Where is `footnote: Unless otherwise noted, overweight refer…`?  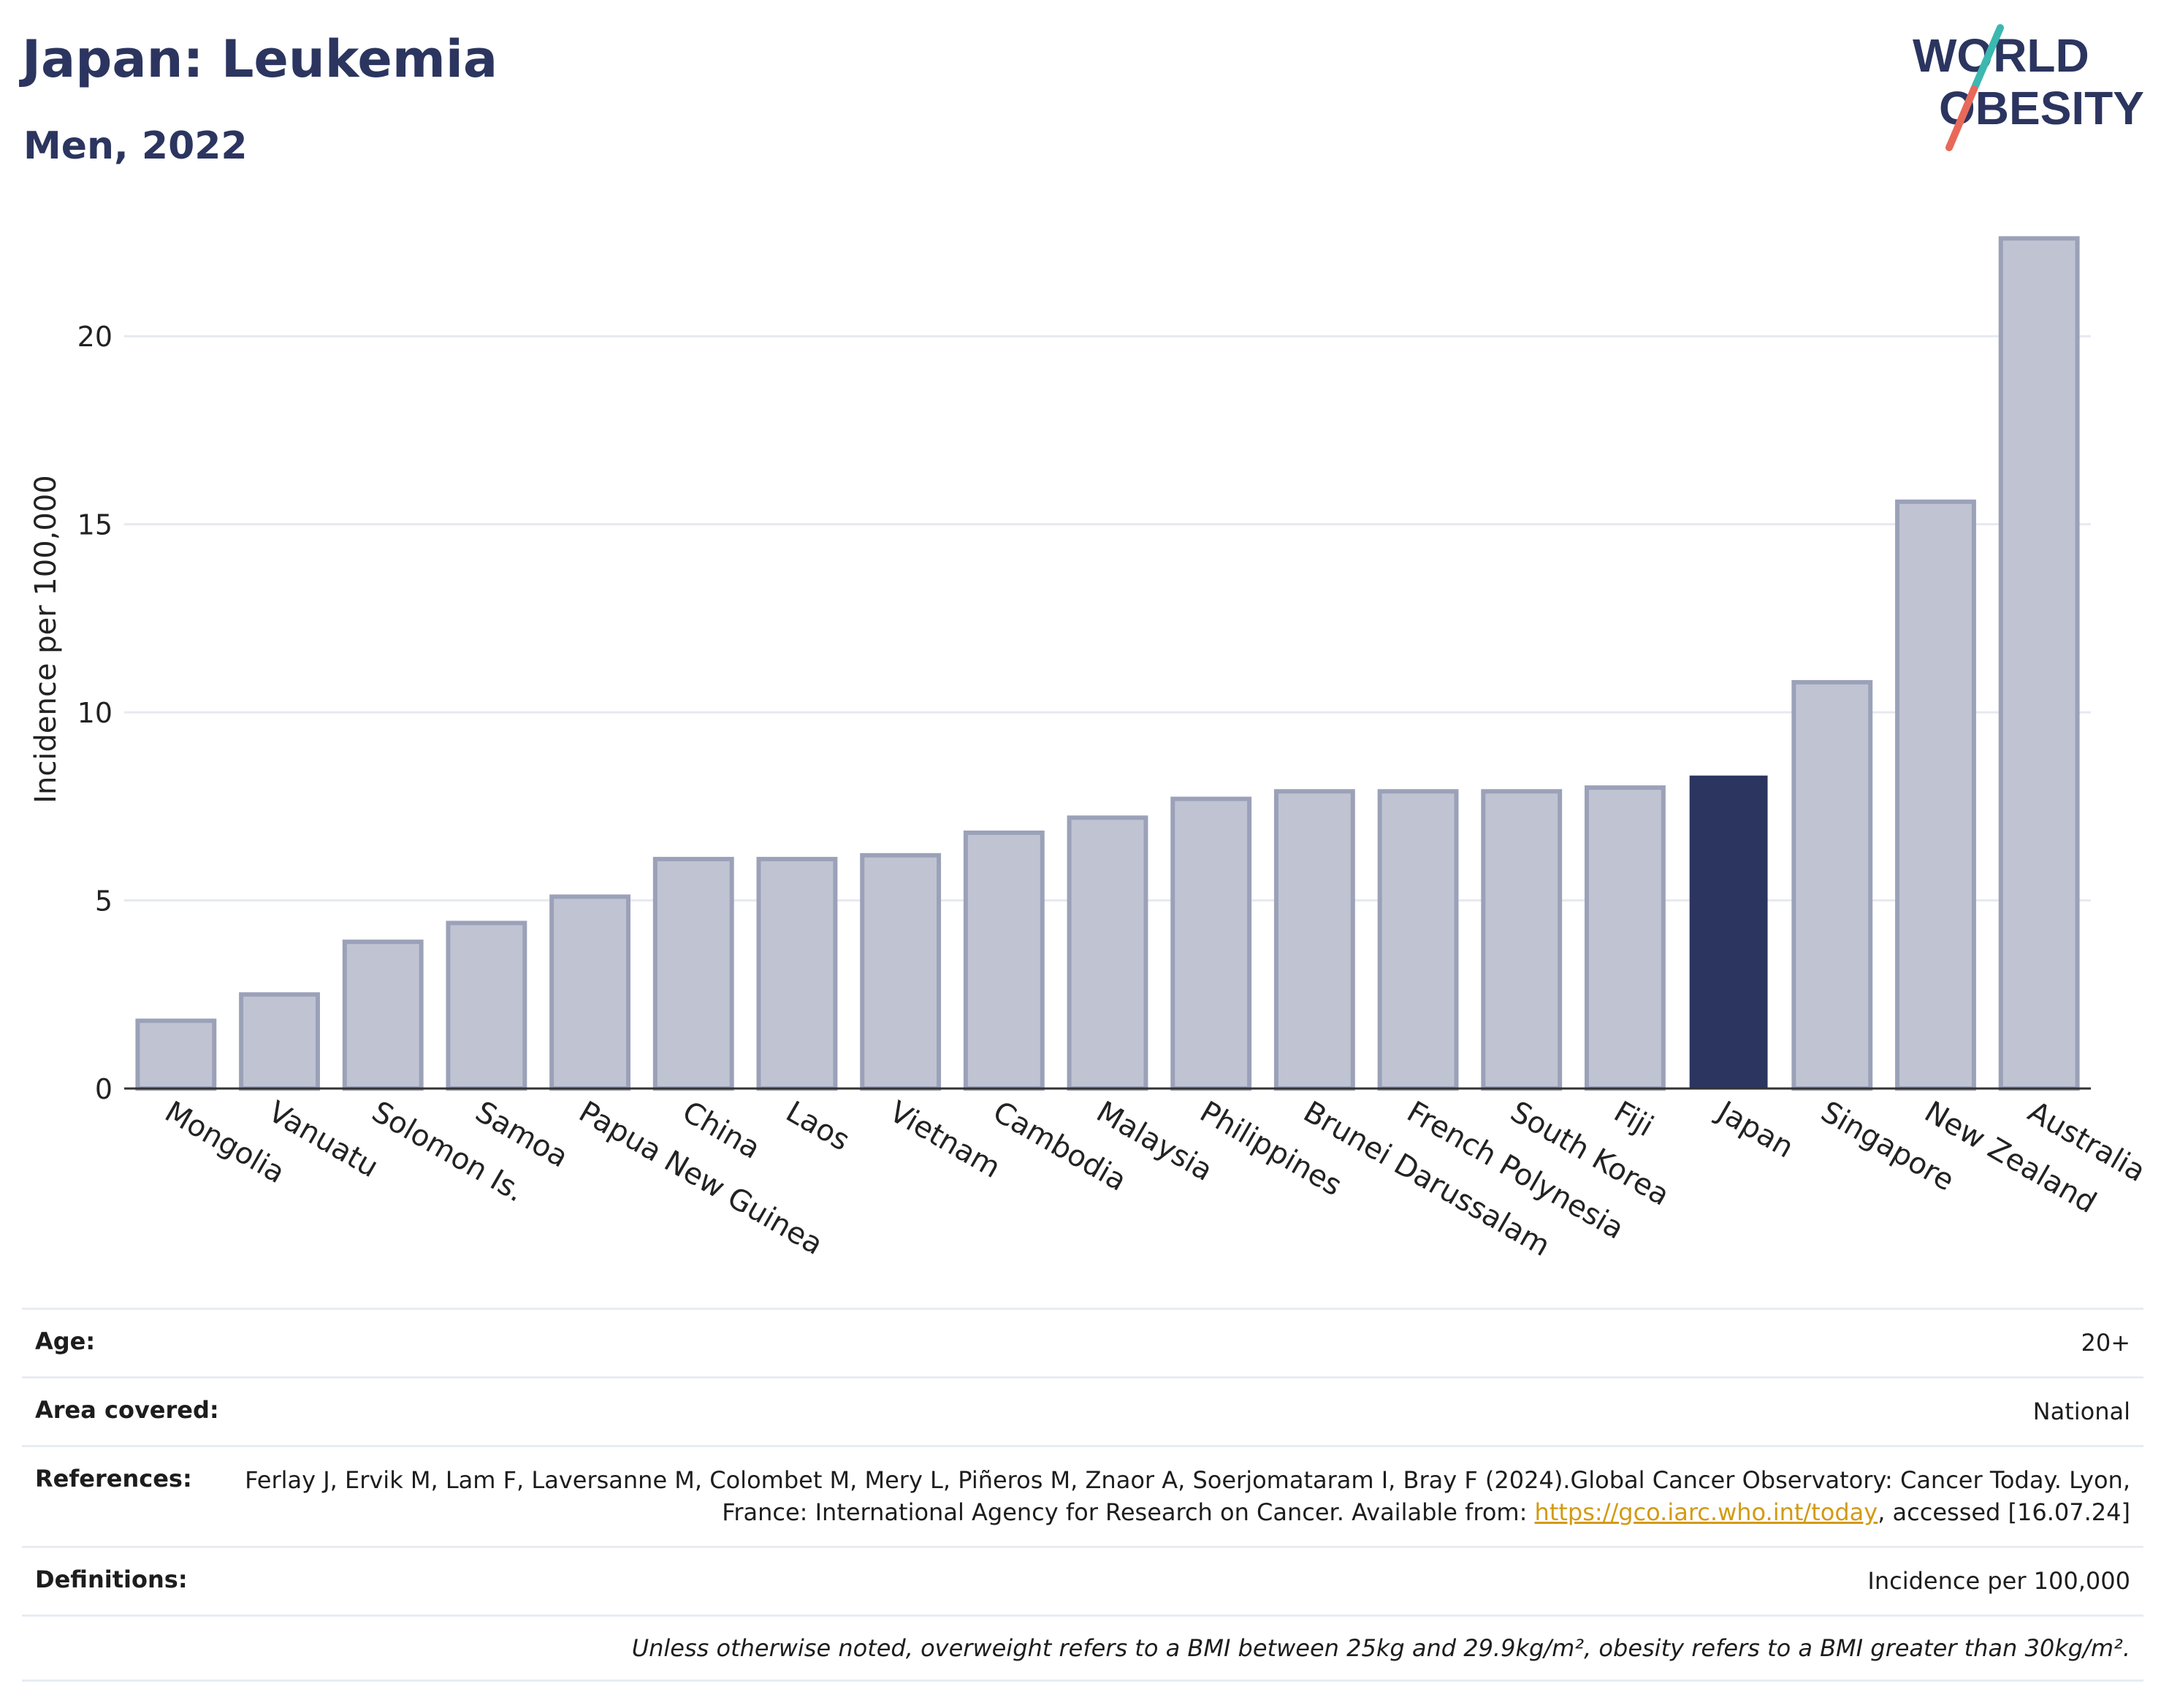 footnote: Unless otherwise noted, overweight refer… is located at coordinates (1380, 1648).